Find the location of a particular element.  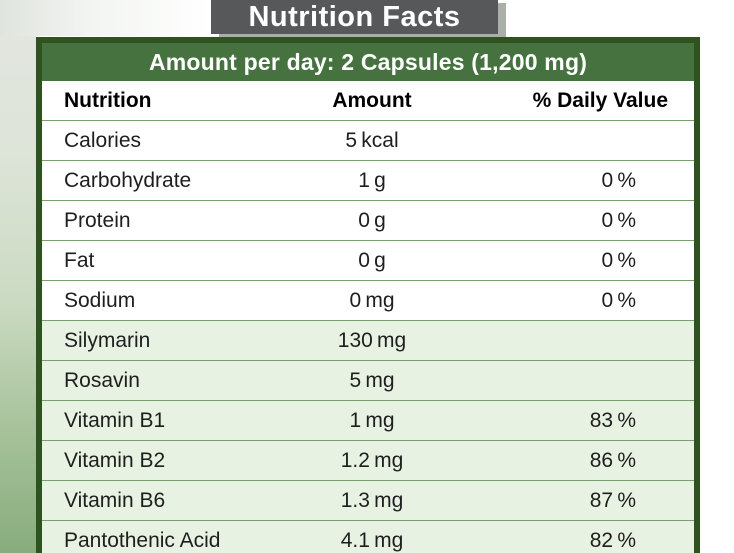

nutrition-cell: Vitamin B1 is located at coordinates (115, 420).